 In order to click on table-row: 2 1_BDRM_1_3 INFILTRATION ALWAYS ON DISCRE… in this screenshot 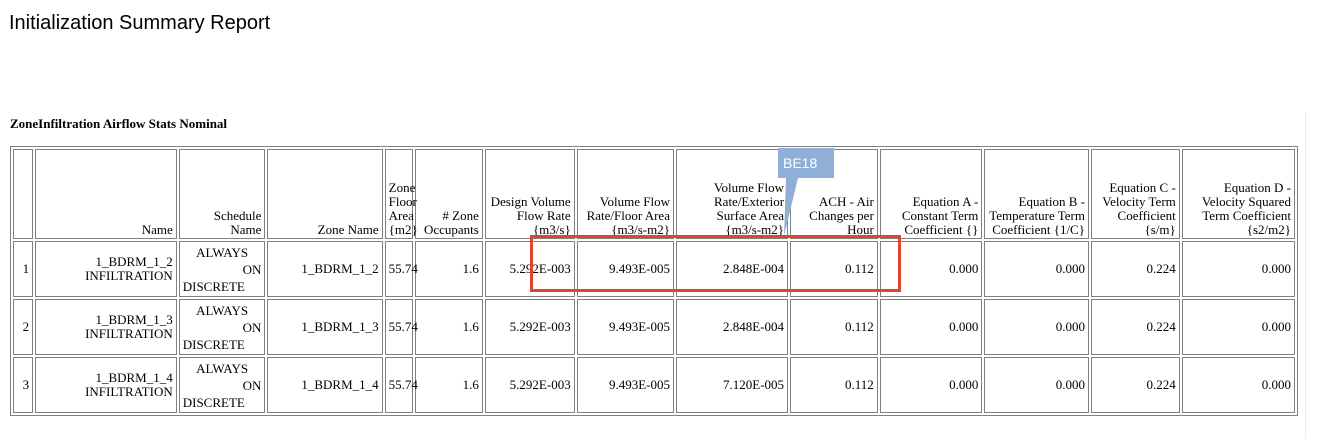, I will do `click(654, 327)`.